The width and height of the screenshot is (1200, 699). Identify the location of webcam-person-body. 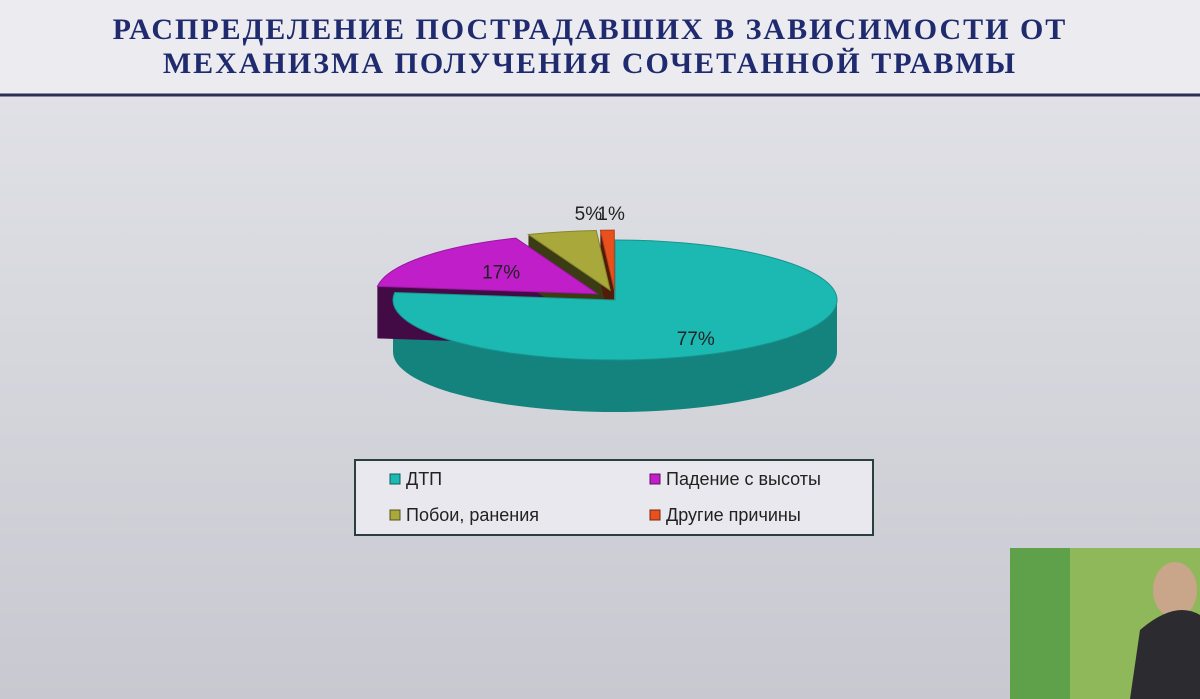
(1165, 654).